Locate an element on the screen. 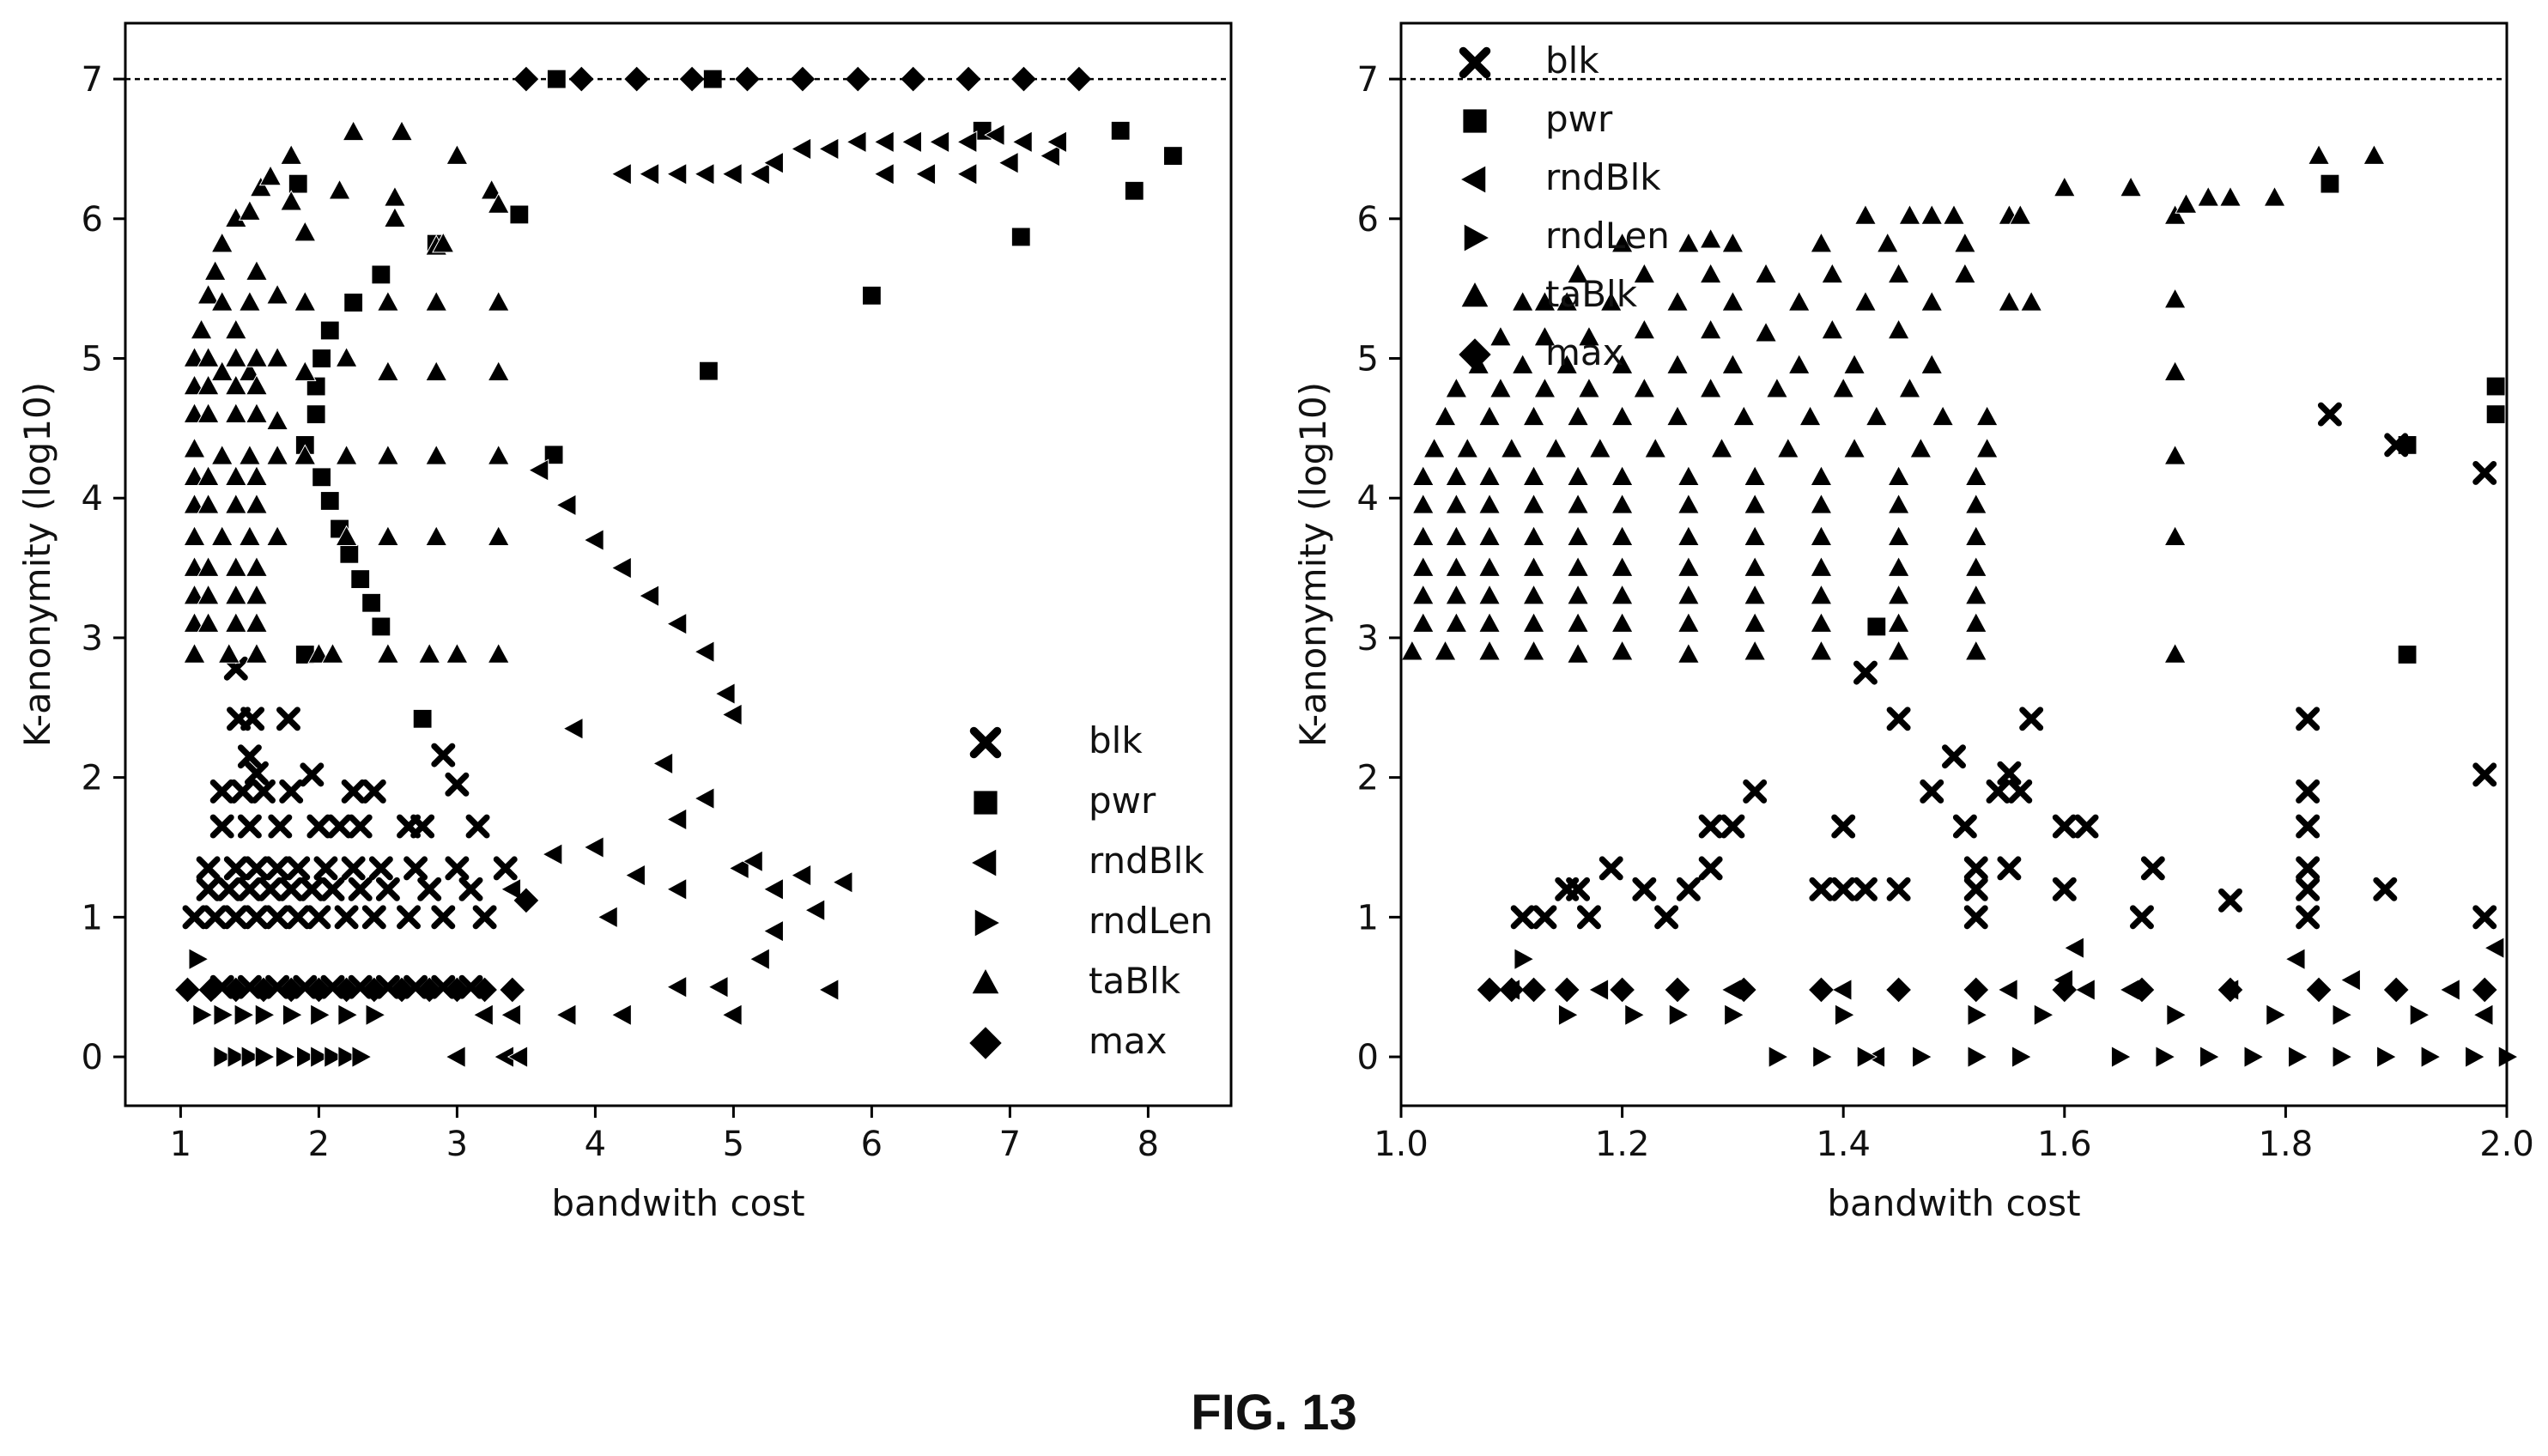 The height and width of the screenshot is (1456, 2548). x-tick-label: 1 is located at coordinates (181, 1144).